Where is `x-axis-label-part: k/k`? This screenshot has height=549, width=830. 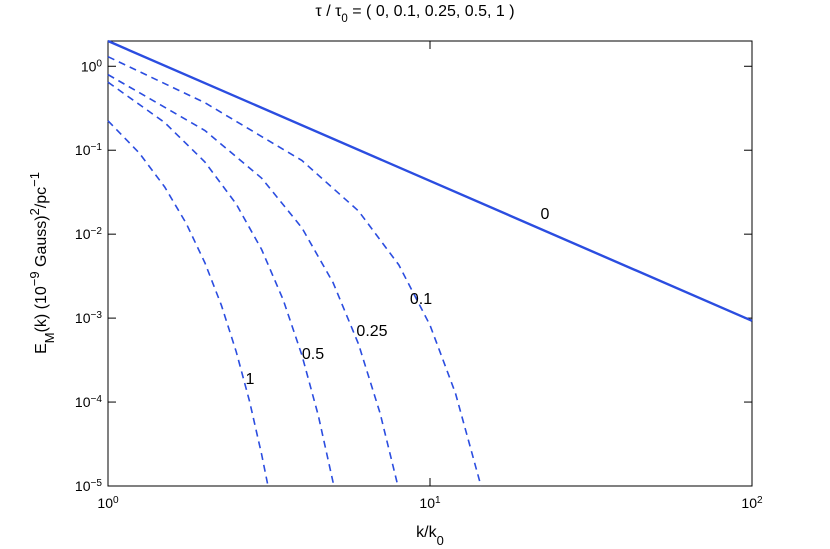 x-axis-label-part: k/k is located at coordinates (426, 532).